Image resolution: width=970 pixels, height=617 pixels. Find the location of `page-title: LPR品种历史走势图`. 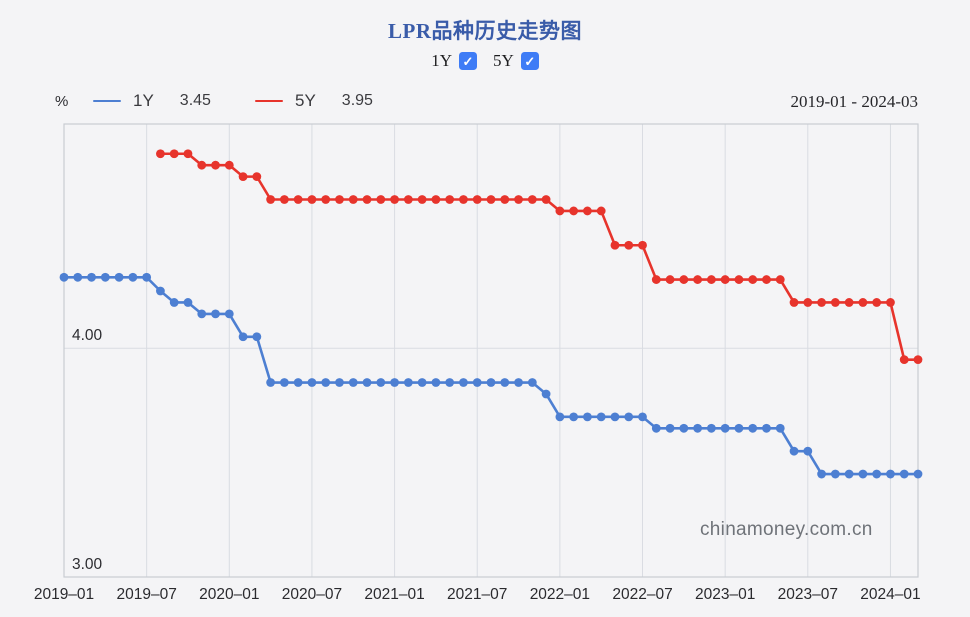

page-title: LPR品种历史走势图 is located at coordinates (485, 31).